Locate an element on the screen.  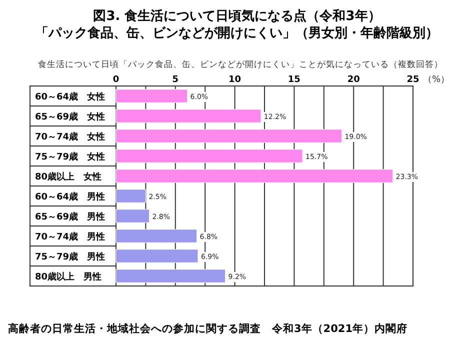
x-tick-label: 15 is located at coordinates (294, 80).